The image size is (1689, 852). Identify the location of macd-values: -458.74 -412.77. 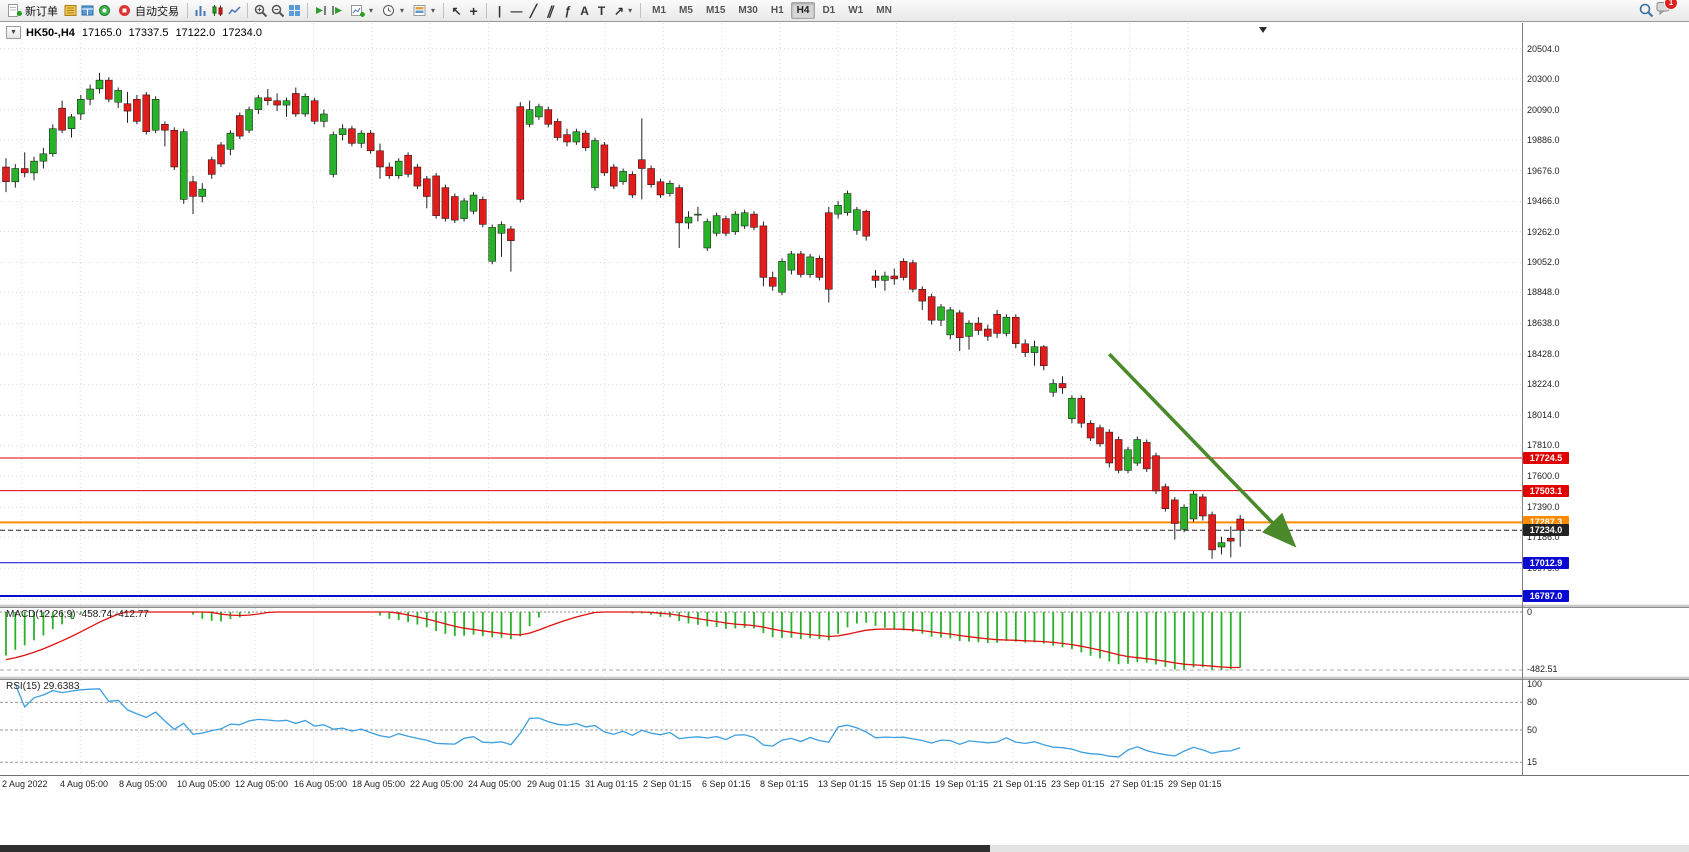
(113, 614).